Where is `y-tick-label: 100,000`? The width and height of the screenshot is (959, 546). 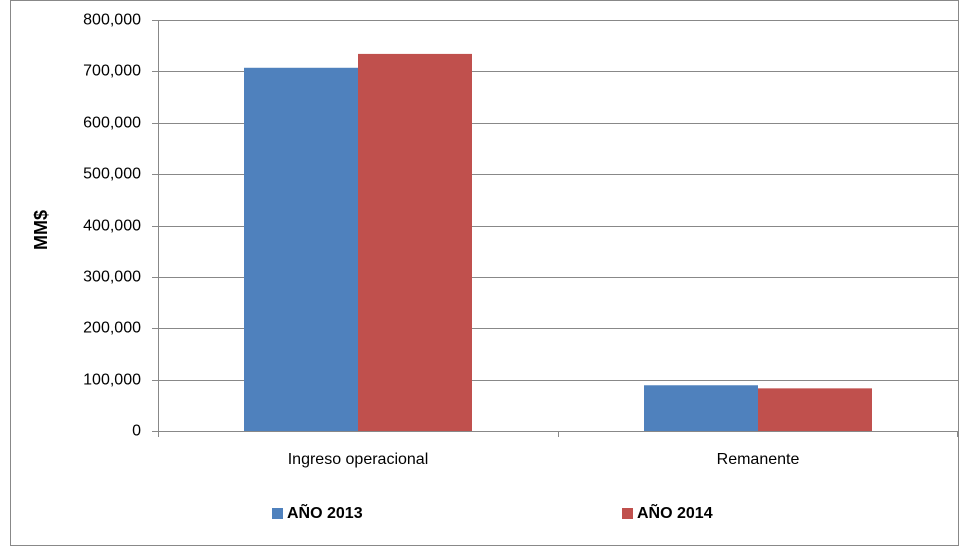
y-tick-label: 100,000 is located at coordinates (112, 380).